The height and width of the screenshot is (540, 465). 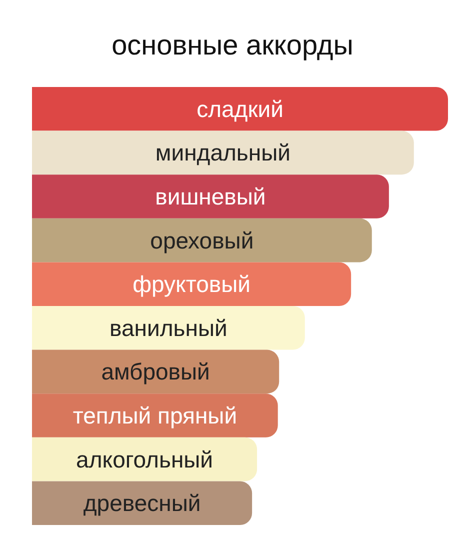 I want to click on y-tick-label: миндальный, so click(x=222, y=153).